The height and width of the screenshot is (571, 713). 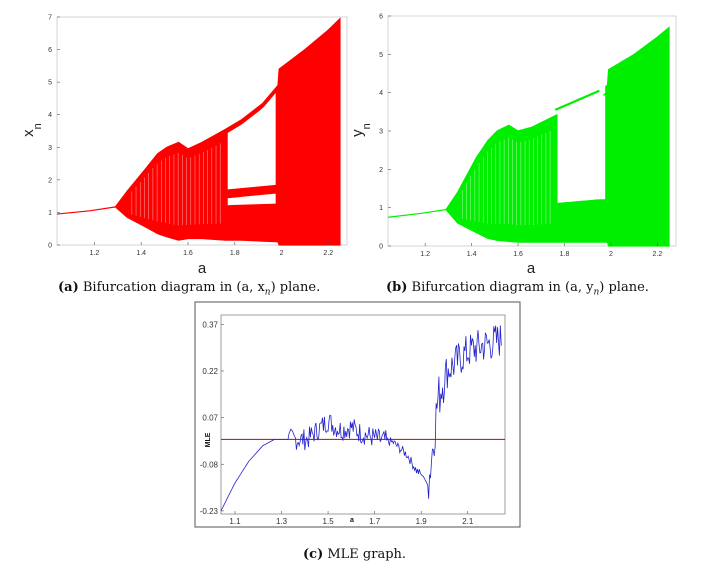 What do you see at coordinates (50, 213) in the screenshot?
I see `panel-a-ytick-label: 1` at bounding box center [50, 213].